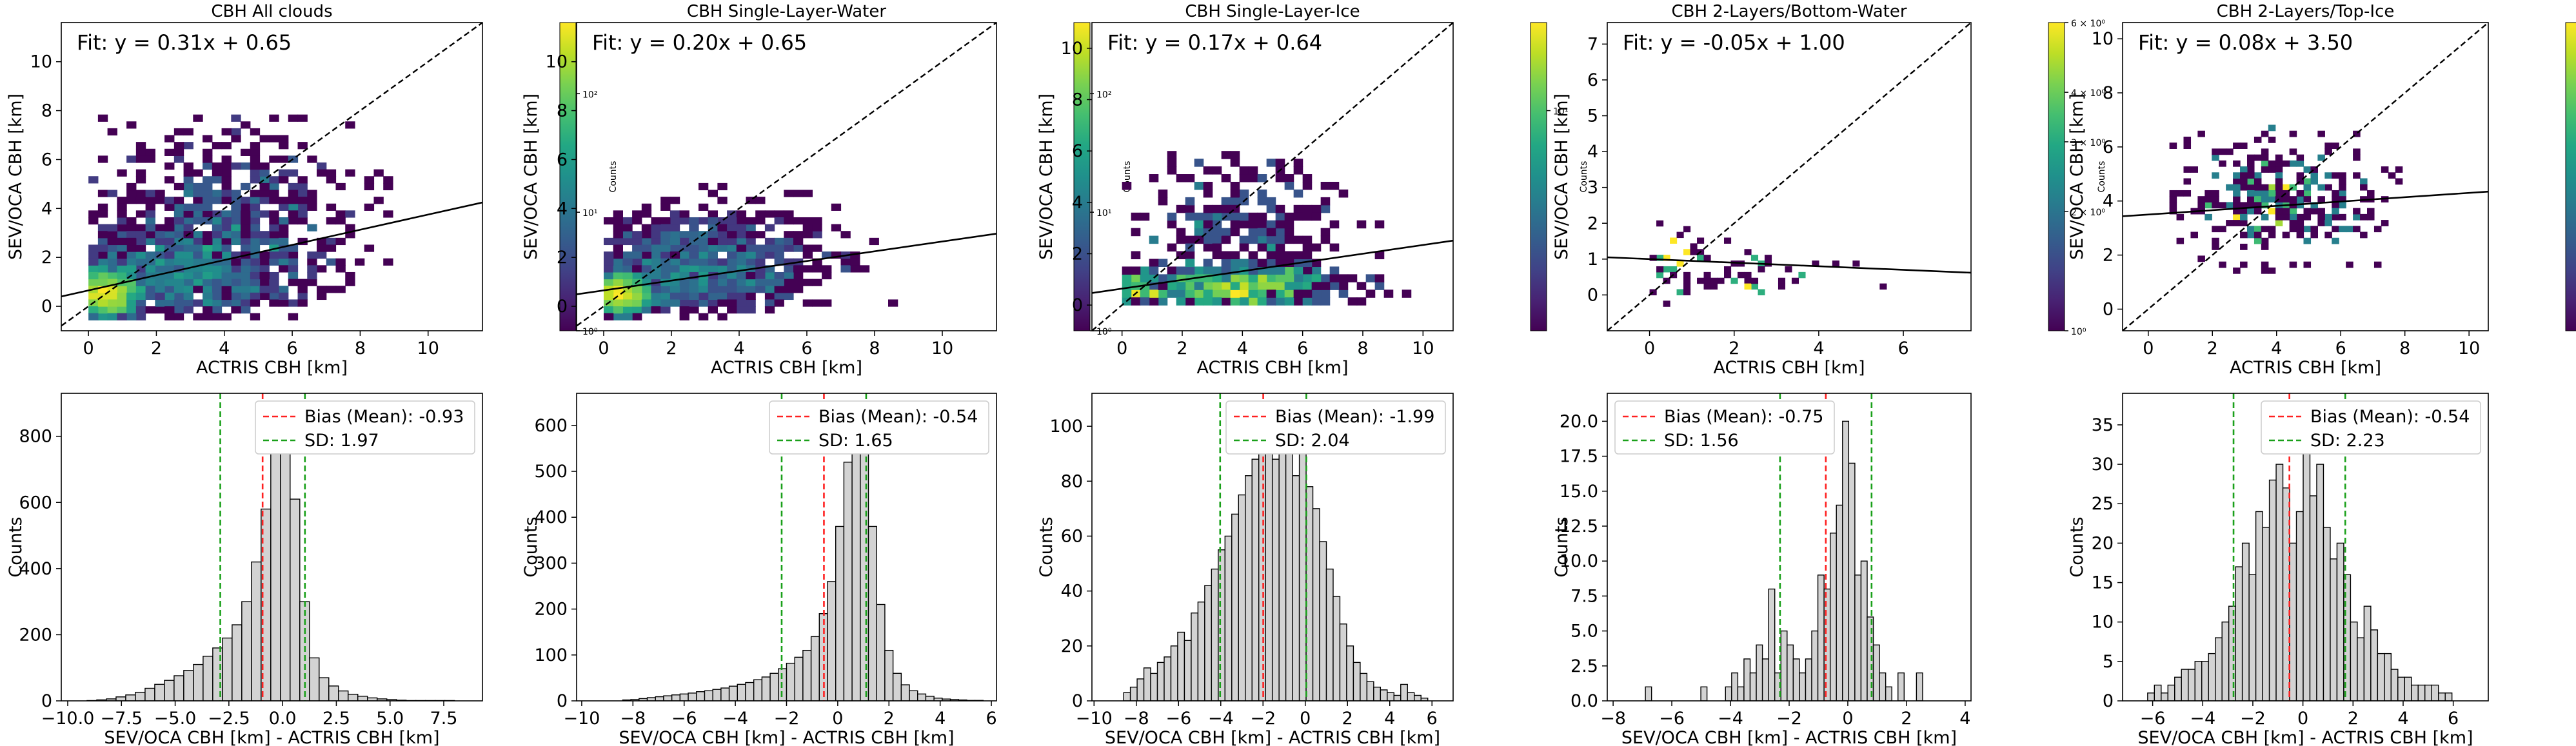 This screenshot has height=746, width=2576. I want to click on colorbar-tick-label: 3 × 10⁰, so click(2088, 143).